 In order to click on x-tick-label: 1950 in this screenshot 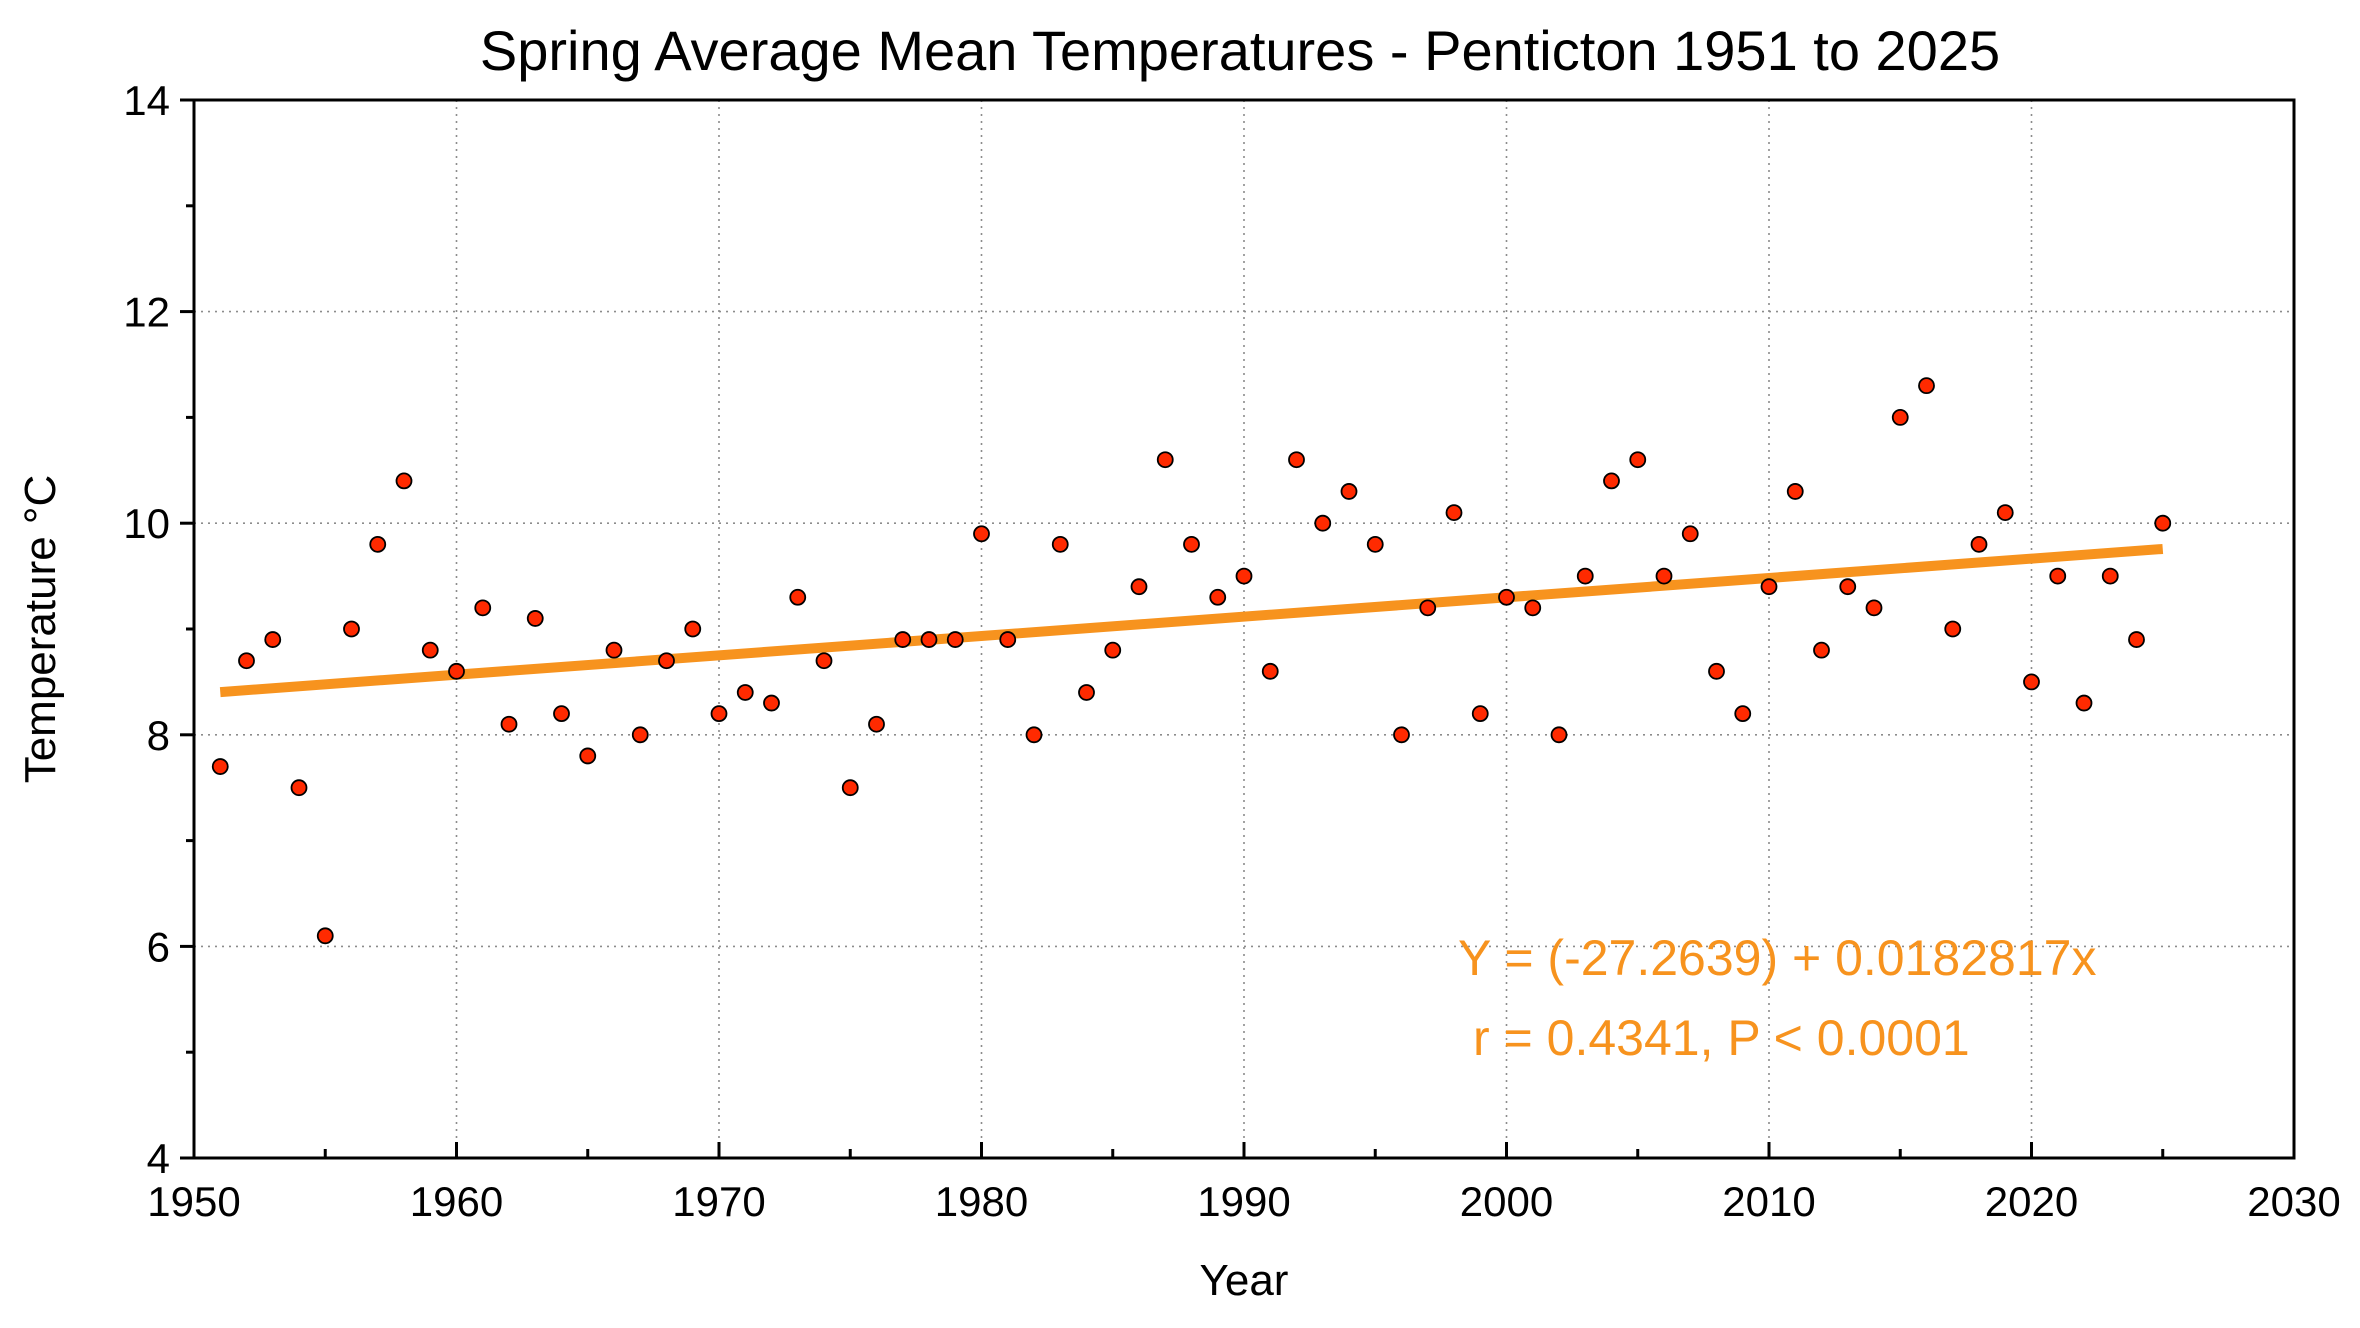, I will do `click(193, 1201)`.